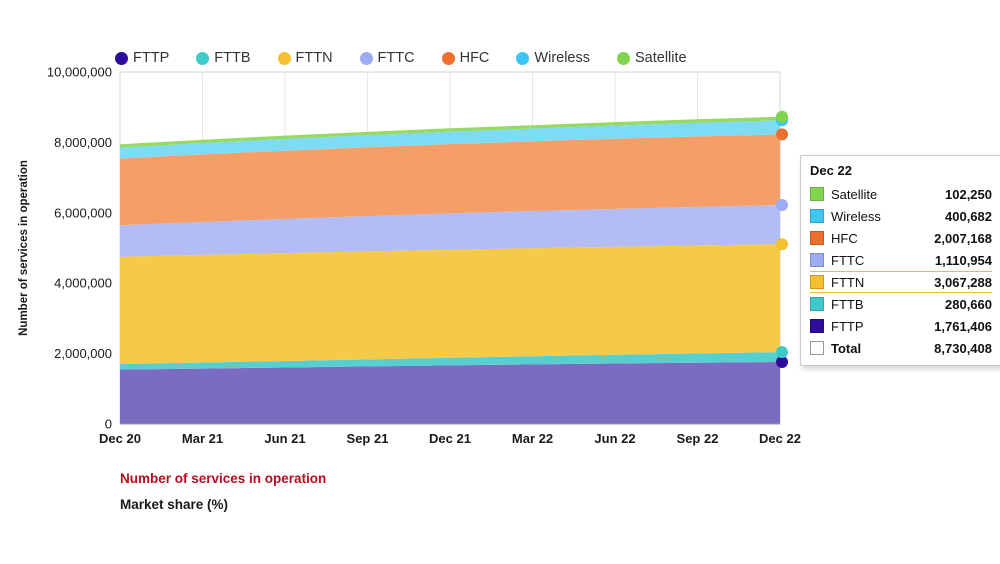 This screenshot has width=1000, height=564. What do you see at coordinates (968, 216) in the screenshot?
I see `tooltip-series-value: 400,682` at bounding box center [968, 216].